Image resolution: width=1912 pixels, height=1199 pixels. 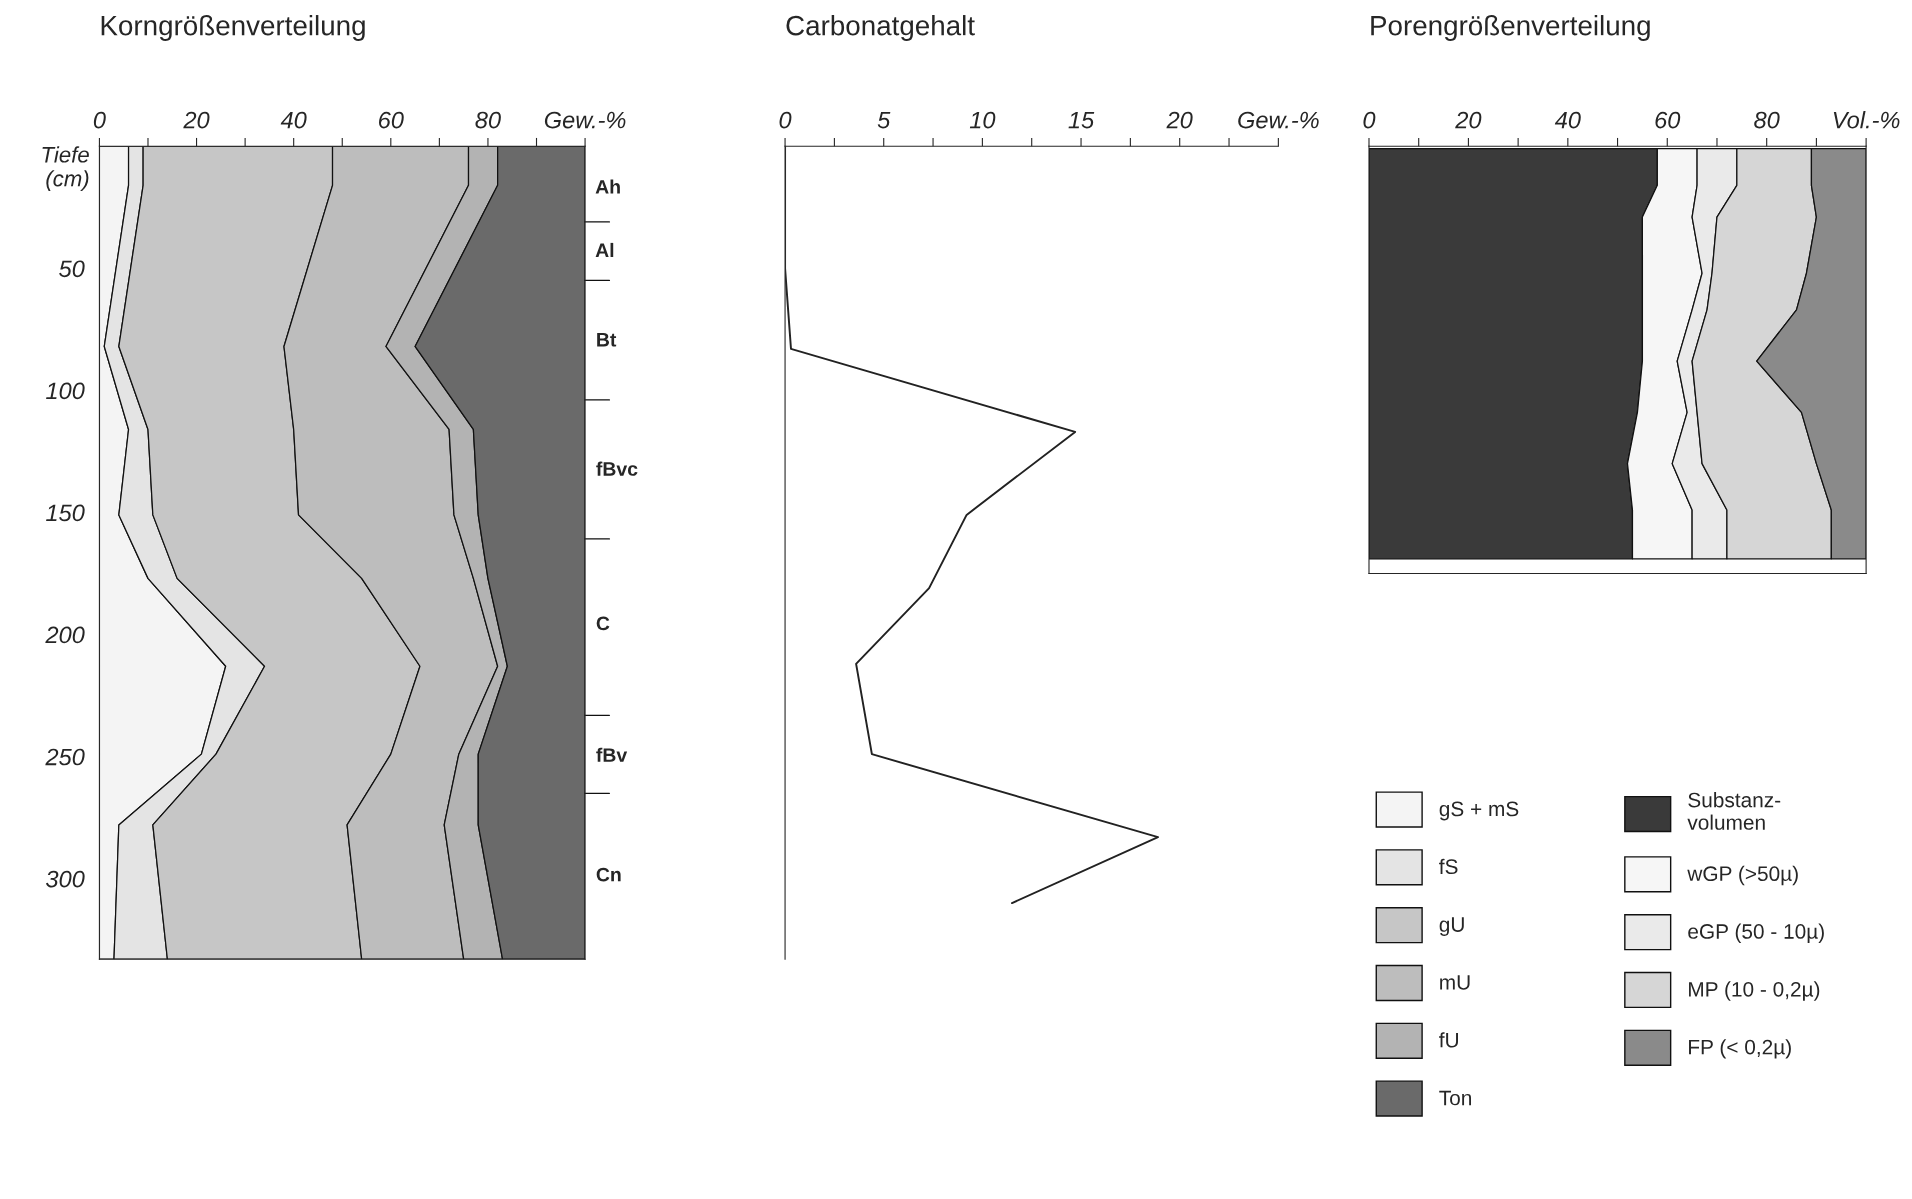 I want to click on x-tick-label: Vol.-%, so click(x=1866, y=120).